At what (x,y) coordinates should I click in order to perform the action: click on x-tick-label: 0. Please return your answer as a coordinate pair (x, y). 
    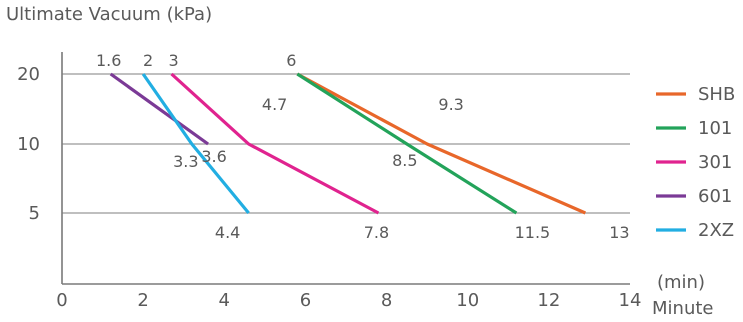
    Looking at the image, I should click on (61, 300).